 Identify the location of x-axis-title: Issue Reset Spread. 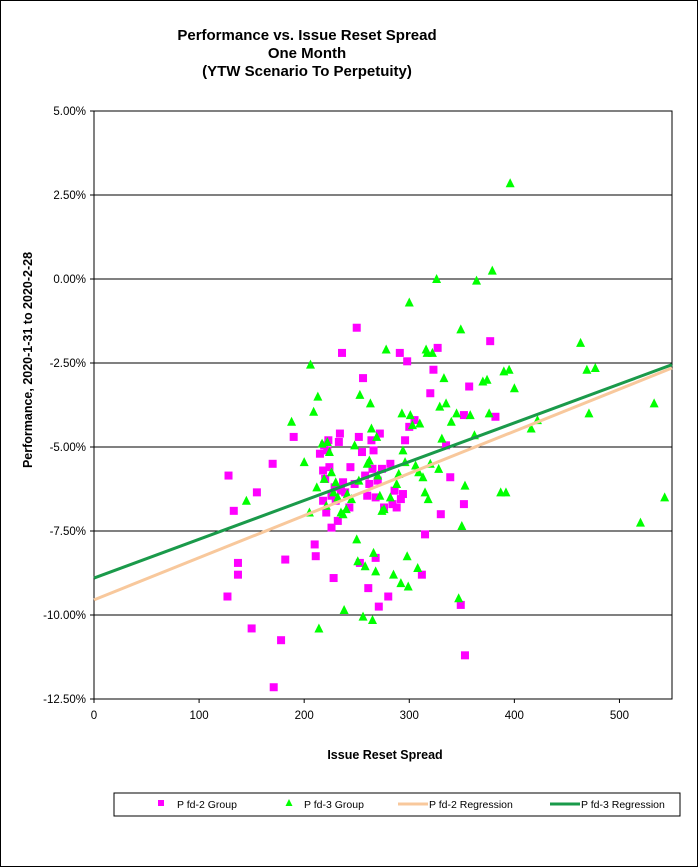
(384, 755).